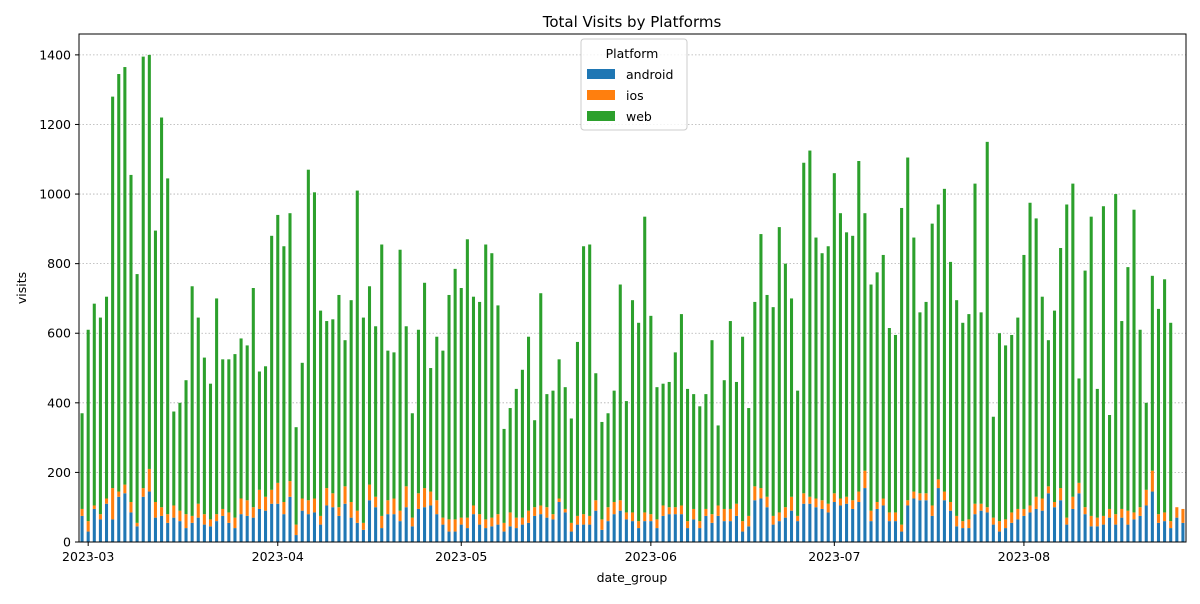 This screenshot has height=604, width=1200. I want to click on x-tick-label: 2023-07, so click(834, 556).